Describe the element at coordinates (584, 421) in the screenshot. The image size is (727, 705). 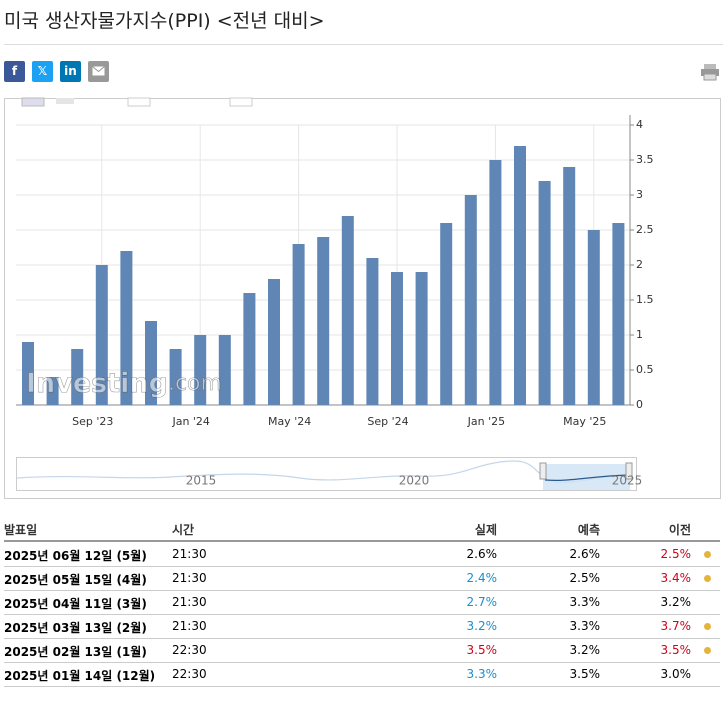
I see `x-tick-label: May '25` at that location.